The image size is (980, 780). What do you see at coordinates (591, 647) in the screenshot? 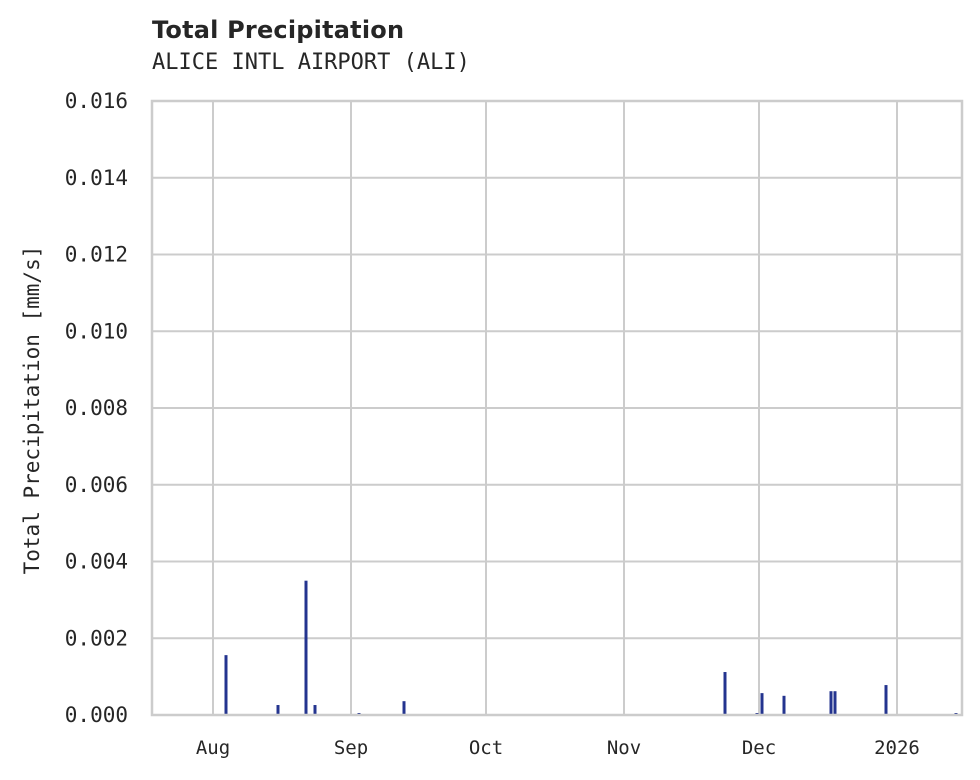
I see `bar-series` at bounding box center [591, 647].